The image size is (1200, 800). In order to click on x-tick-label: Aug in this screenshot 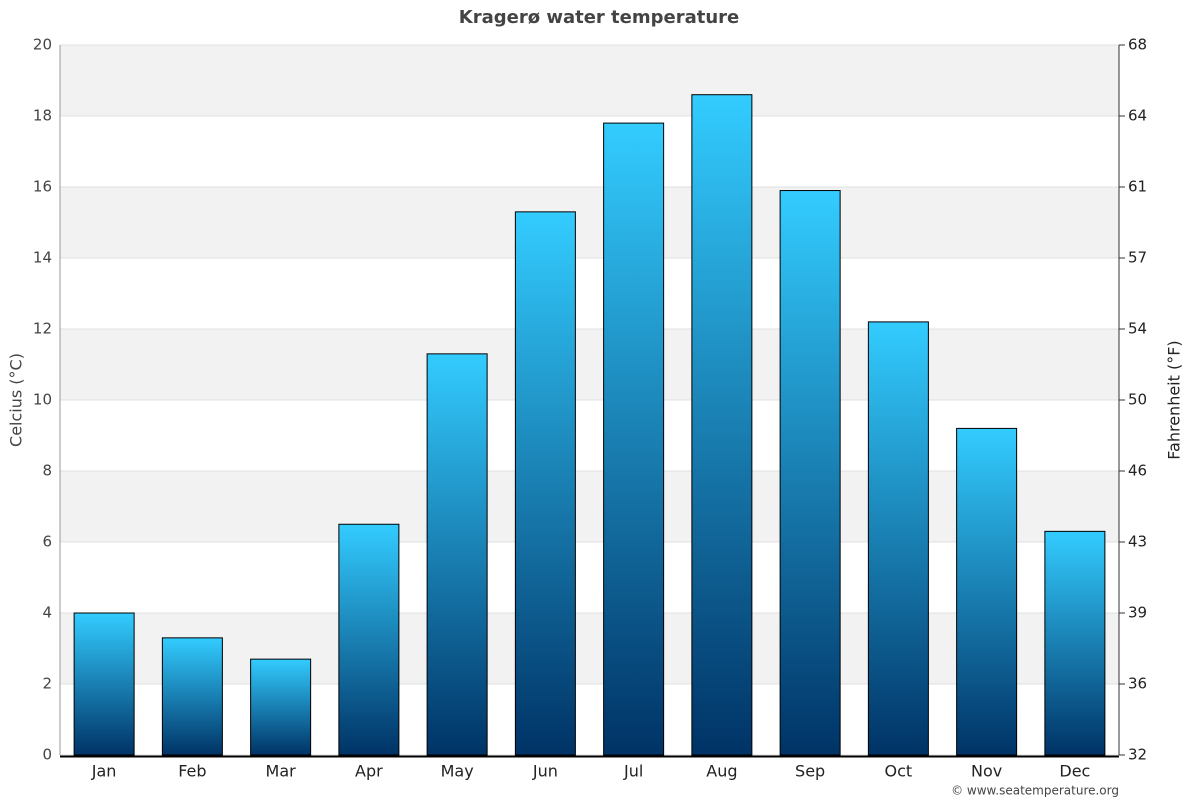, I will do `click(721, 771)`.